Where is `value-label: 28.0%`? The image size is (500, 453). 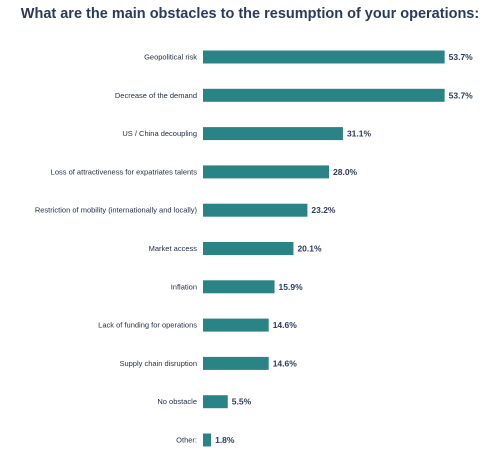
value-label: 28.0% is located at coordinates (345, 172).